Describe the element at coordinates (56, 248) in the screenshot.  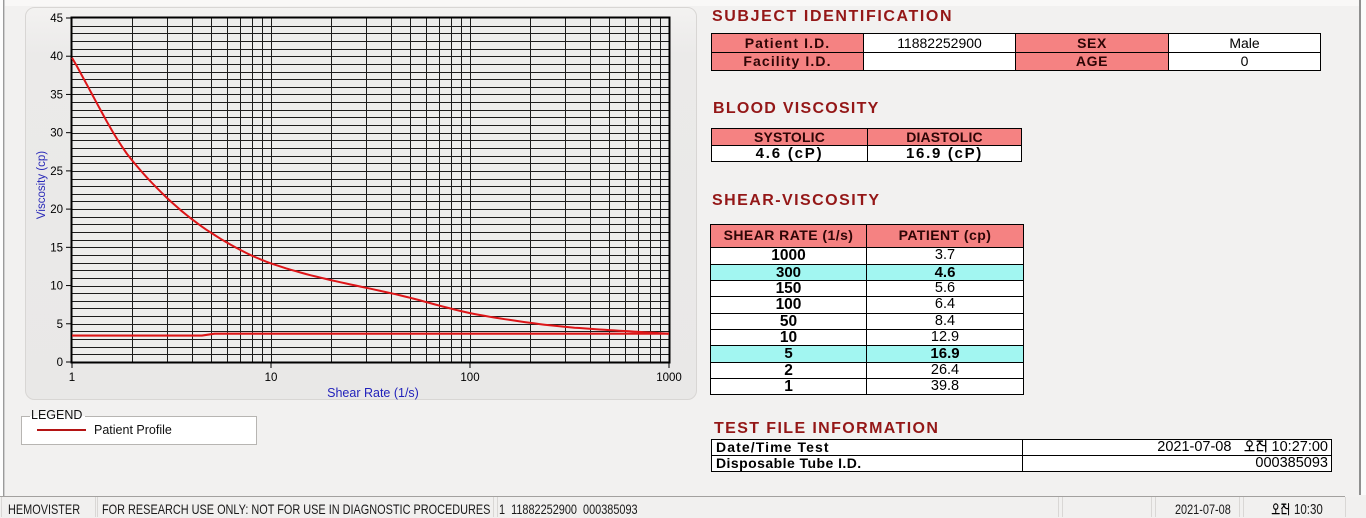
I see `svg-text: 15` at that location.